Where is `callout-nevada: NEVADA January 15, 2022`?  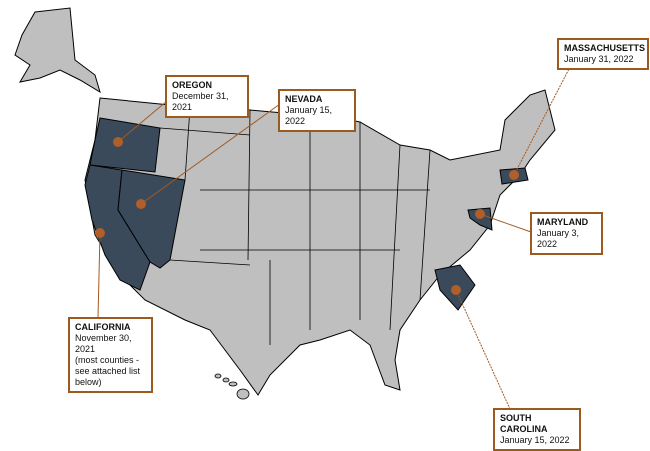
callout-nevada: NEVADA January 15, 2022 is located at coordinates (317, 110).